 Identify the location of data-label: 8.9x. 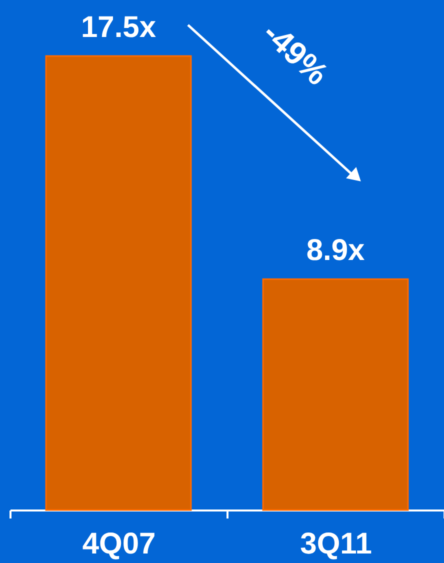
(336, 251).